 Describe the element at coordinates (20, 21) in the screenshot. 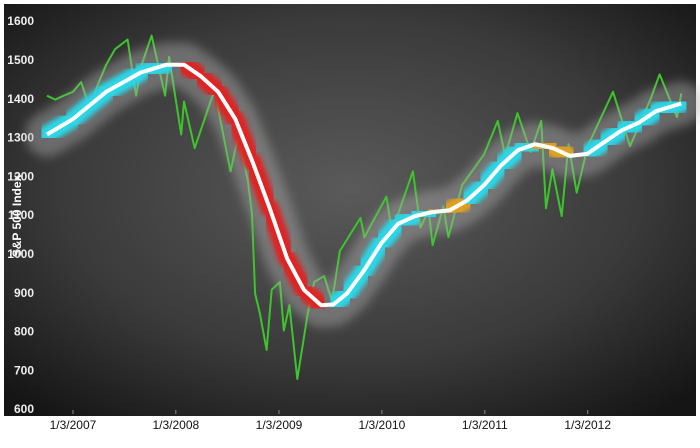

I see `y-tick-label: 1600` at that location.